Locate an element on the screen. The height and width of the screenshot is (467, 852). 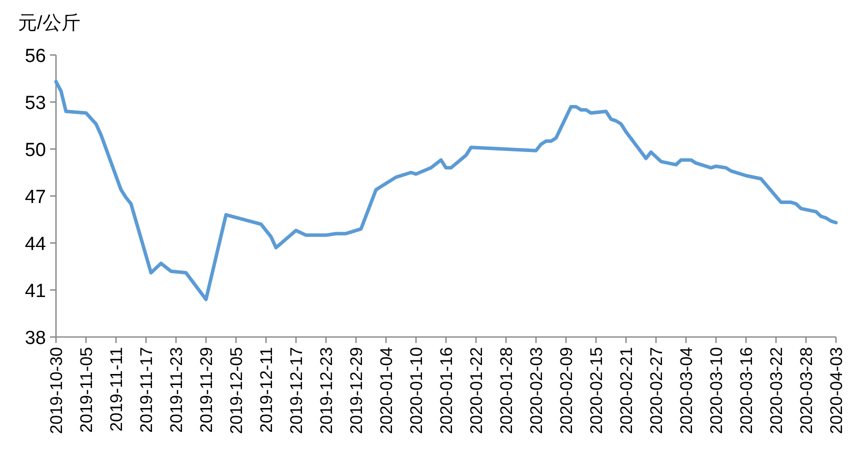
y-tick-label: 56 is located at coordinates (35, 56).